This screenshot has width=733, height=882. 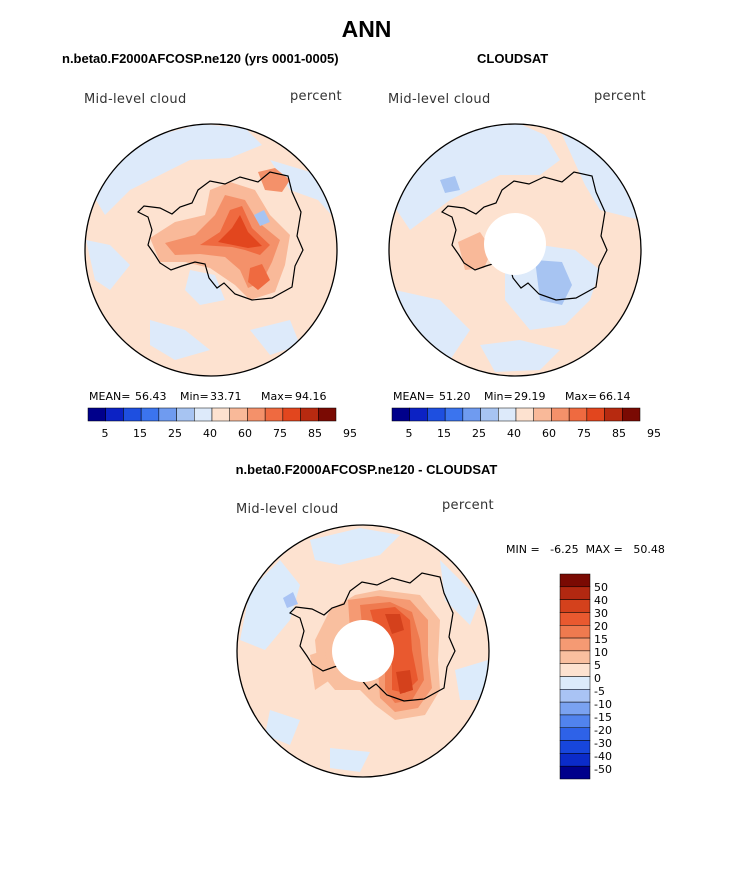 What do you see at coordinates (210, 433) in the screenshot?
I see `cb1-tick: 40` at bounding box center [210, 433].